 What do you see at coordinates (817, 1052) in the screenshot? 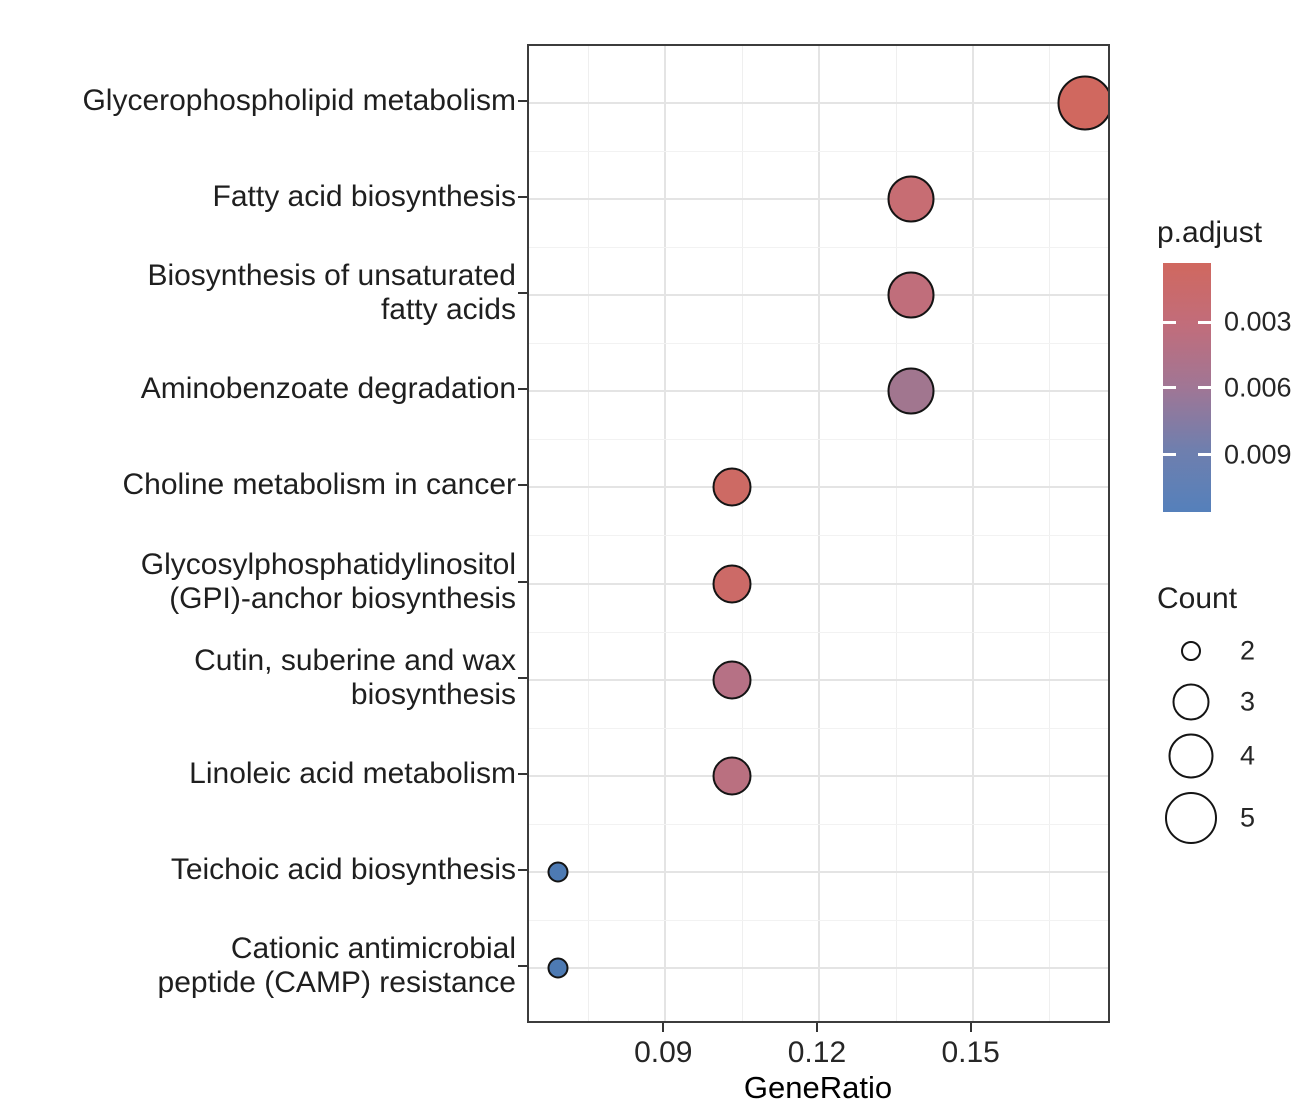
I see `x-axis-tick-label: 0.12` at bounding box center [817, 1052].